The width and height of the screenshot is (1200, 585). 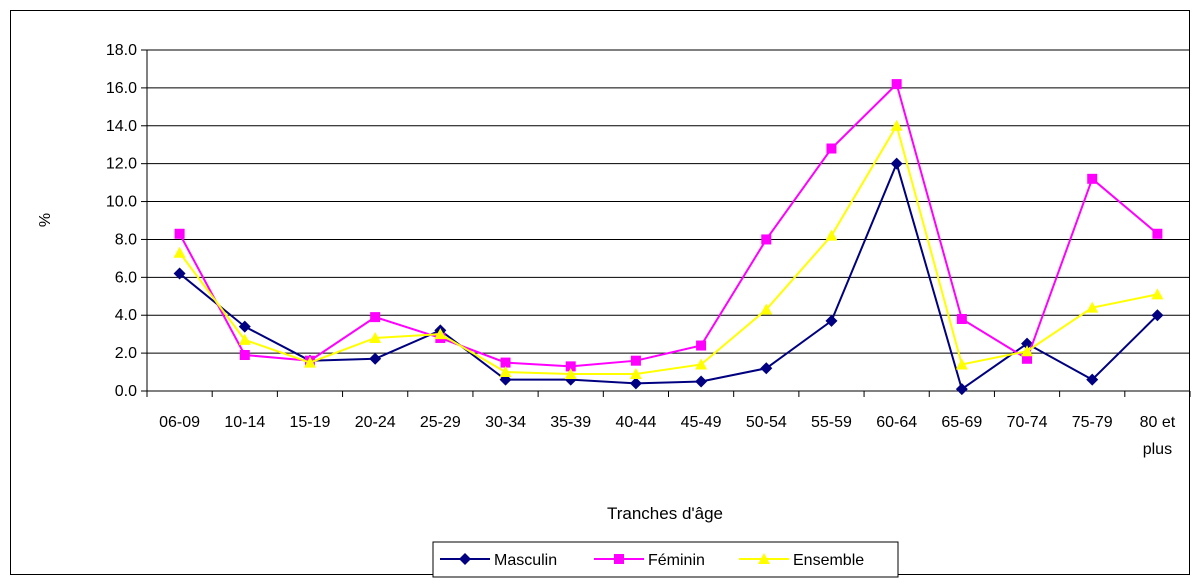 I want to click on legend-label: Masculin, so click(x=525, y=560).